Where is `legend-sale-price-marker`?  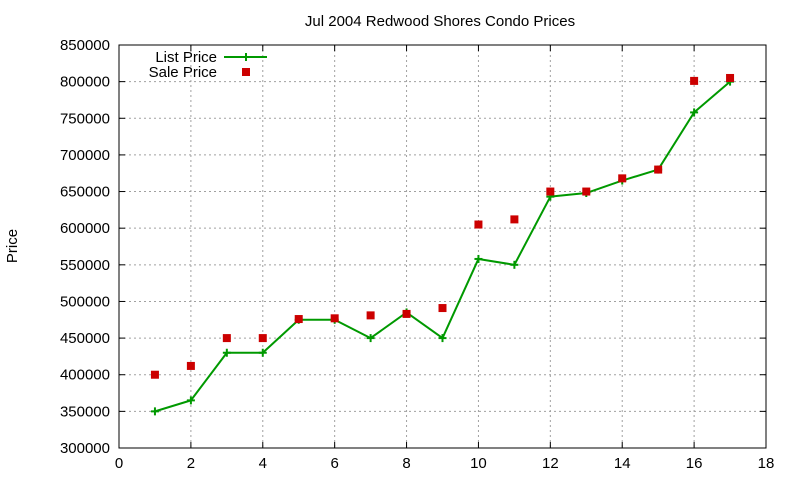 legend-sale-price-marker is located at coordinates (246, 72).